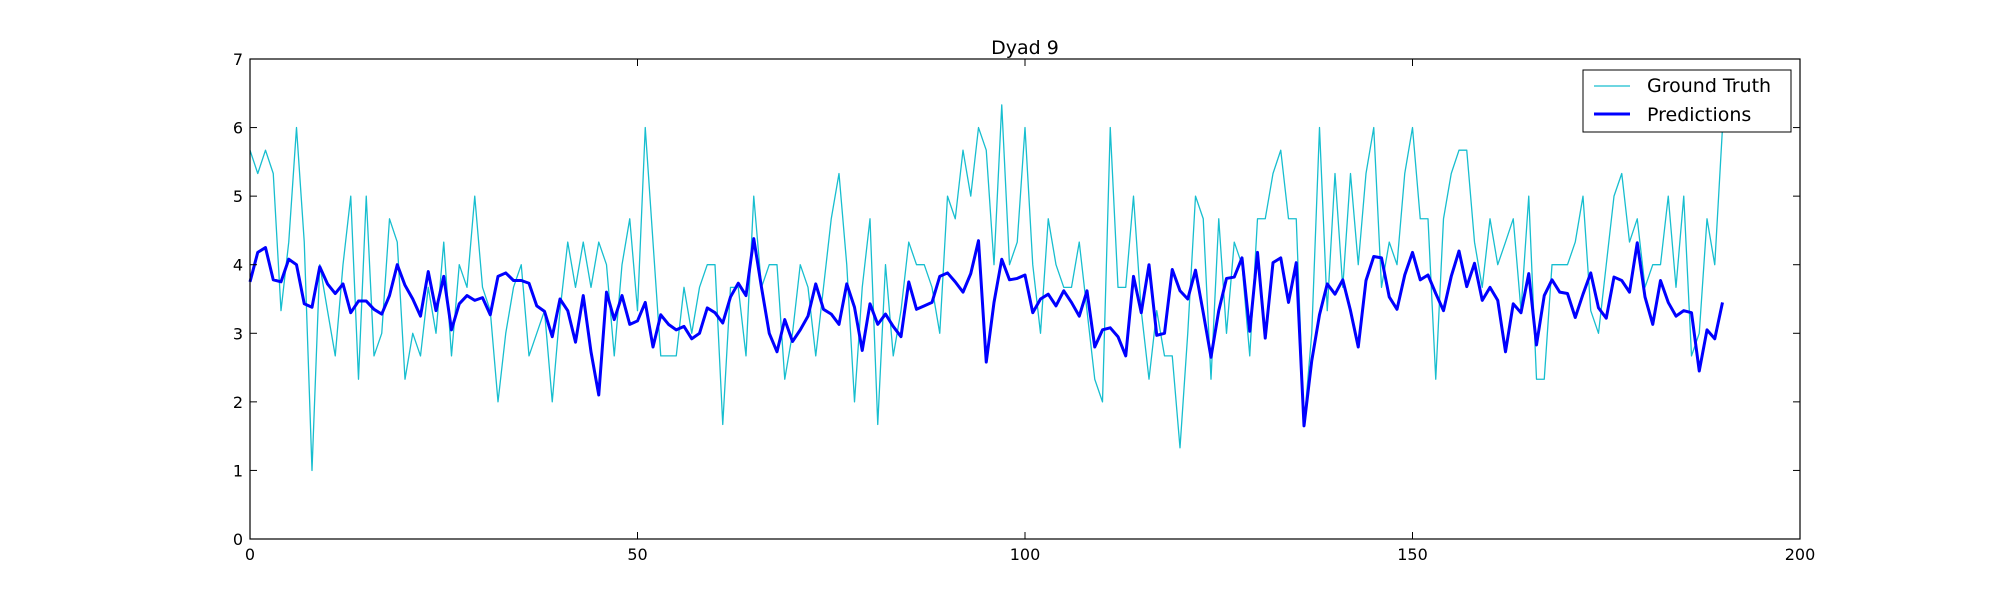  What do you see at coordinates (238, 402) in the screenshot?
I see `y-tick-label: 2` at bounding box center [238, 402].